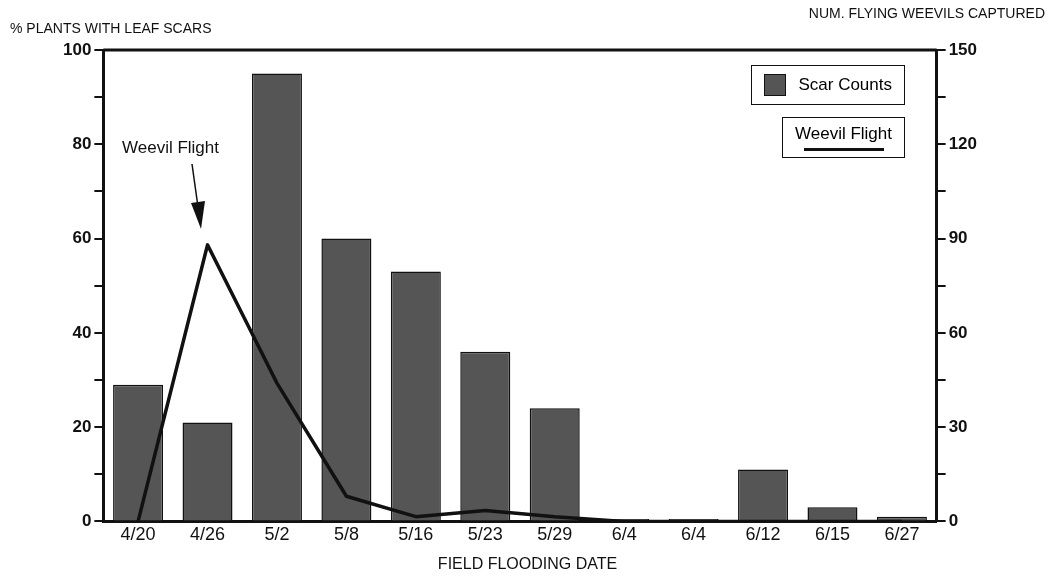 This screenshot has height=584, width=1055. What do you see at coordinates (902, 534) in the screenshot?
I see `x-tick-label: 6/27` at bounding box center [902, 534].